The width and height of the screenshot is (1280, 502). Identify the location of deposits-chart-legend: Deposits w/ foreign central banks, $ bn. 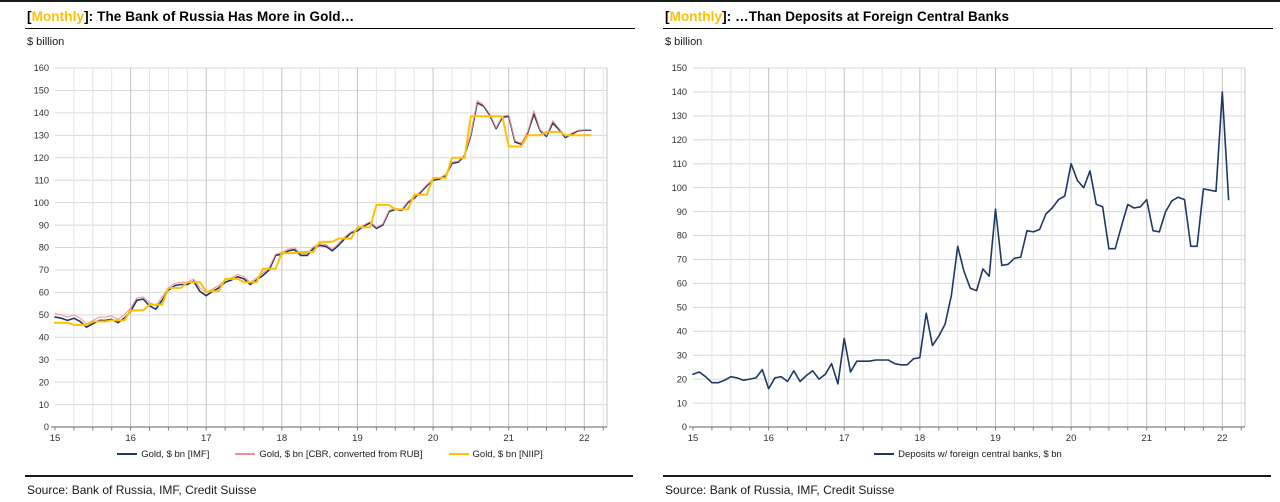
(968, 454).